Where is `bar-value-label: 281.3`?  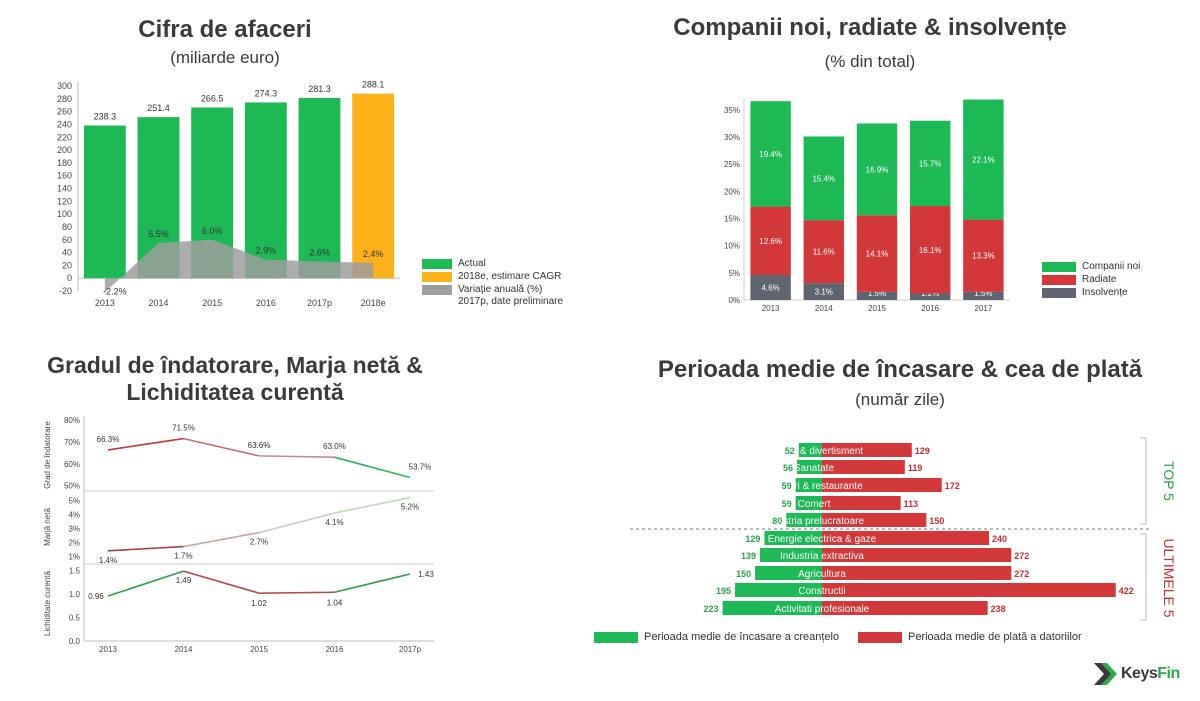 bar-value-label: 281.3 is located at coordinates (319, 89).